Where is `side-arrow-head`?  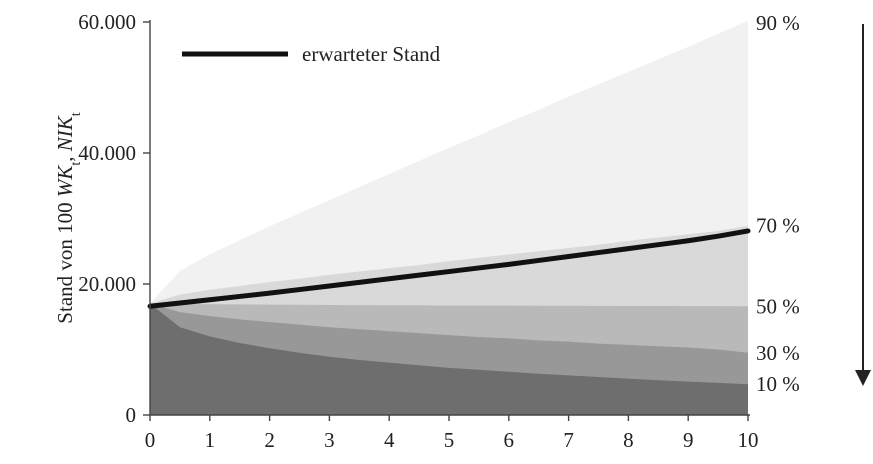 side-arrow-head is located at coordinates (863, 378).